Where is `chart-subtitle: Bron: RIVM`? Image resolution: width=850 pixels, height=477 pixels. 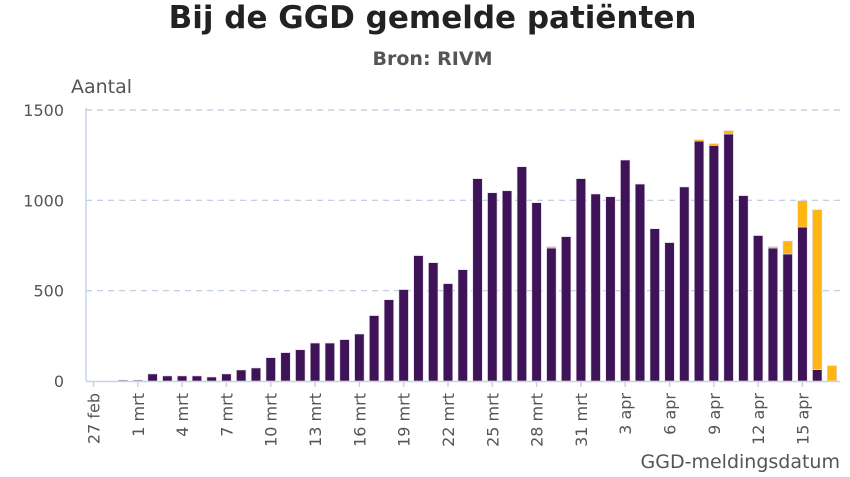
chart-subtitle: Bron: RIVM is located at coordinates (432, 59).